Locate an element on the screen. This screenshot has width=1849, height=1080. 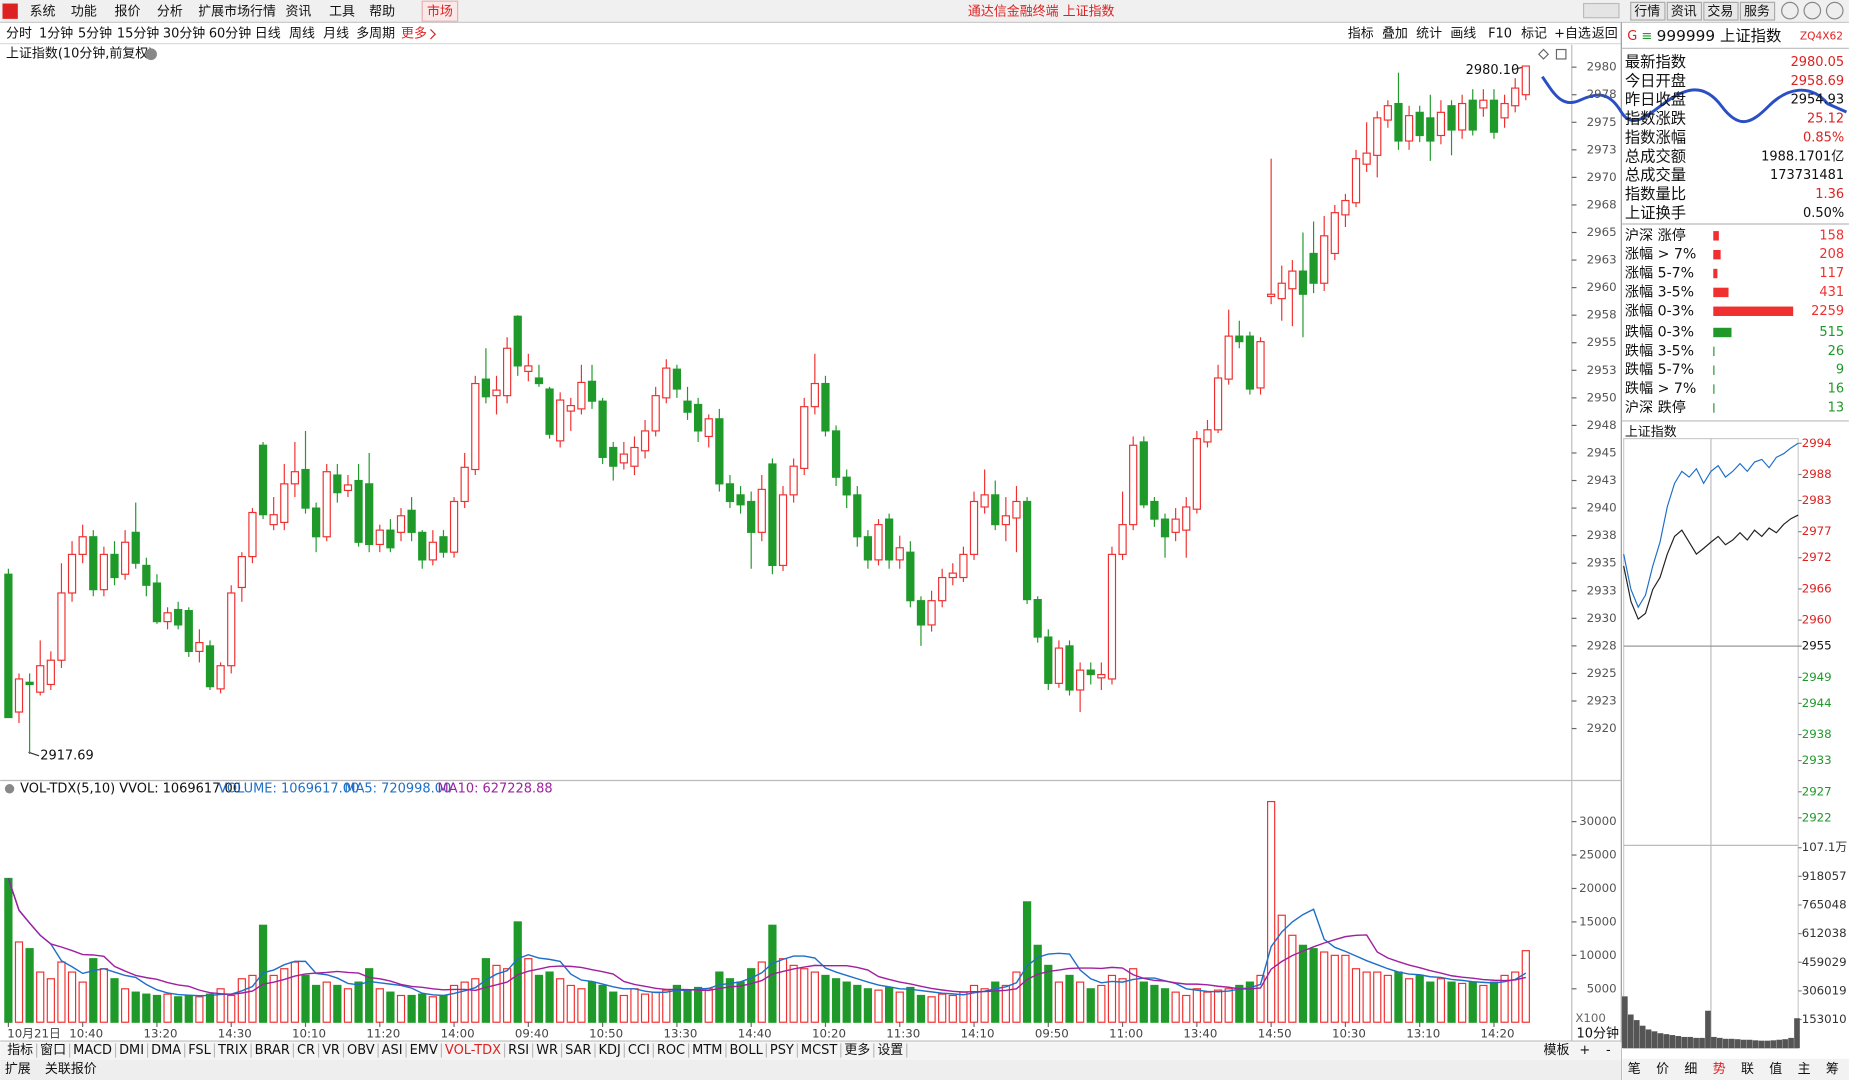
period-tab: 月线 is located at coordinates (336, 34).